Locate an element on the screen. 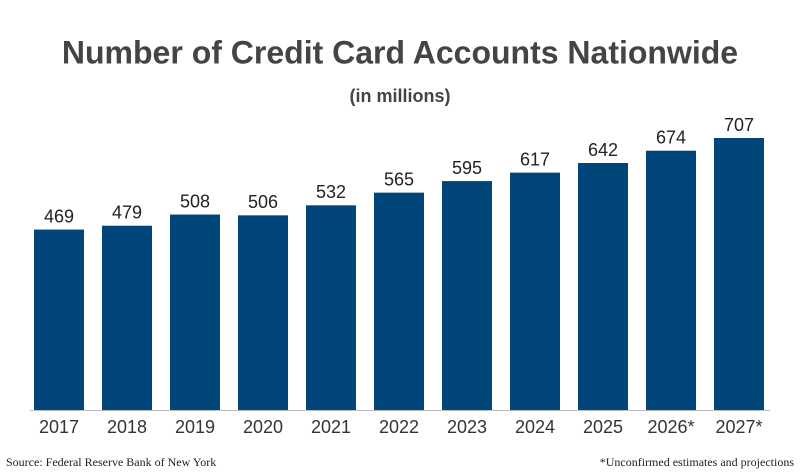  x-tick-label: 2020 is located at coordinates (263, 427).